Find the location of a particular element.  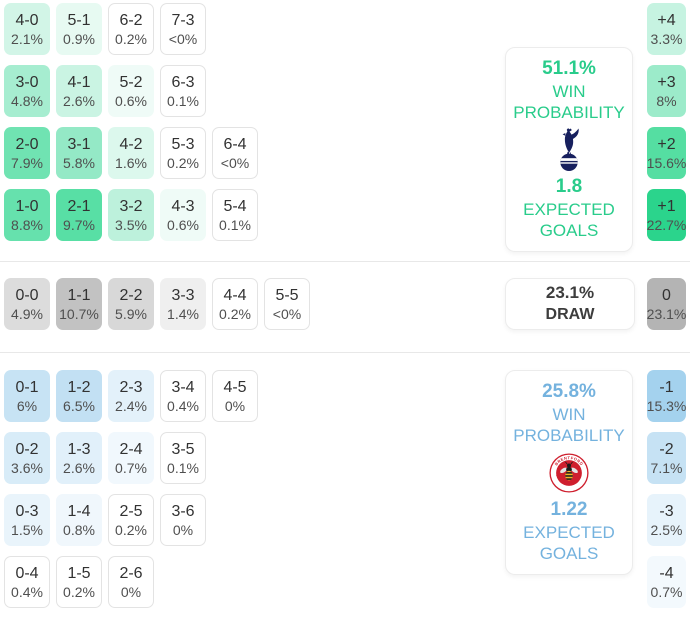

cell-value: 6-2 is located at coordinates (131, 20).